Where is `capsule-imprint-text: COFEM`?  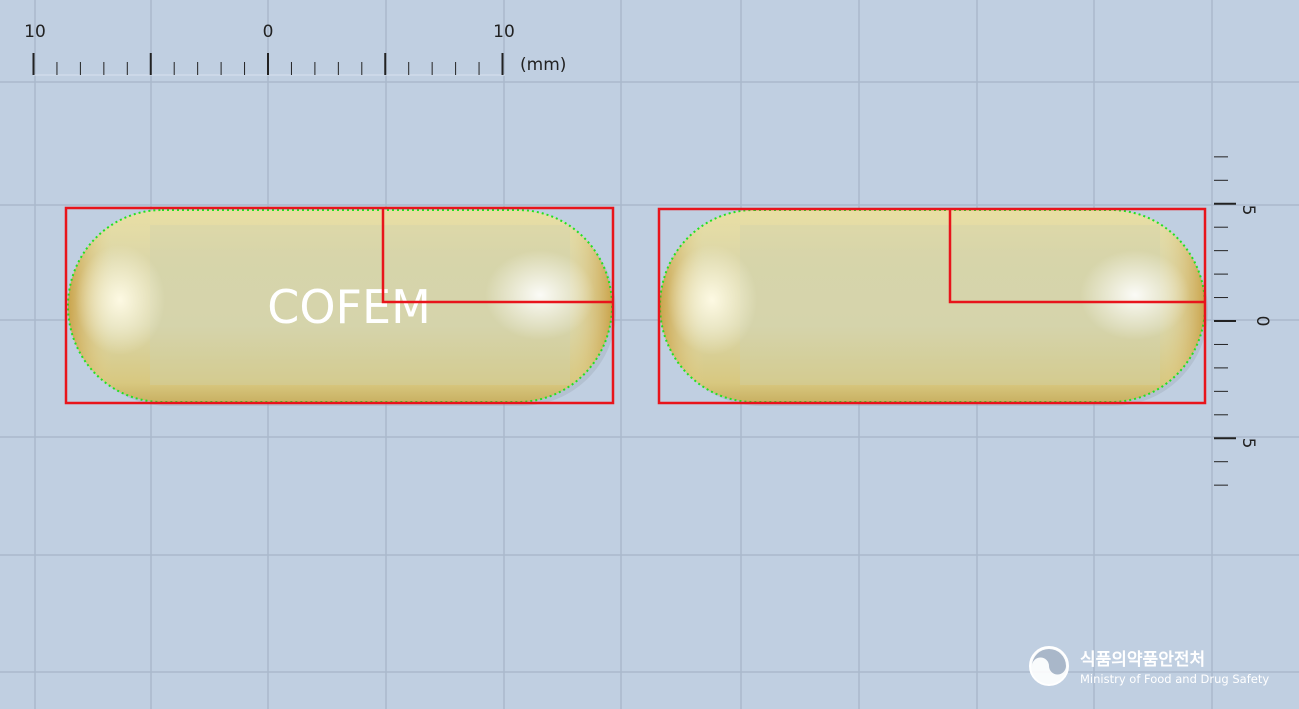 capsule-imprint-text: COFEM is located at coordinates (349, 307).